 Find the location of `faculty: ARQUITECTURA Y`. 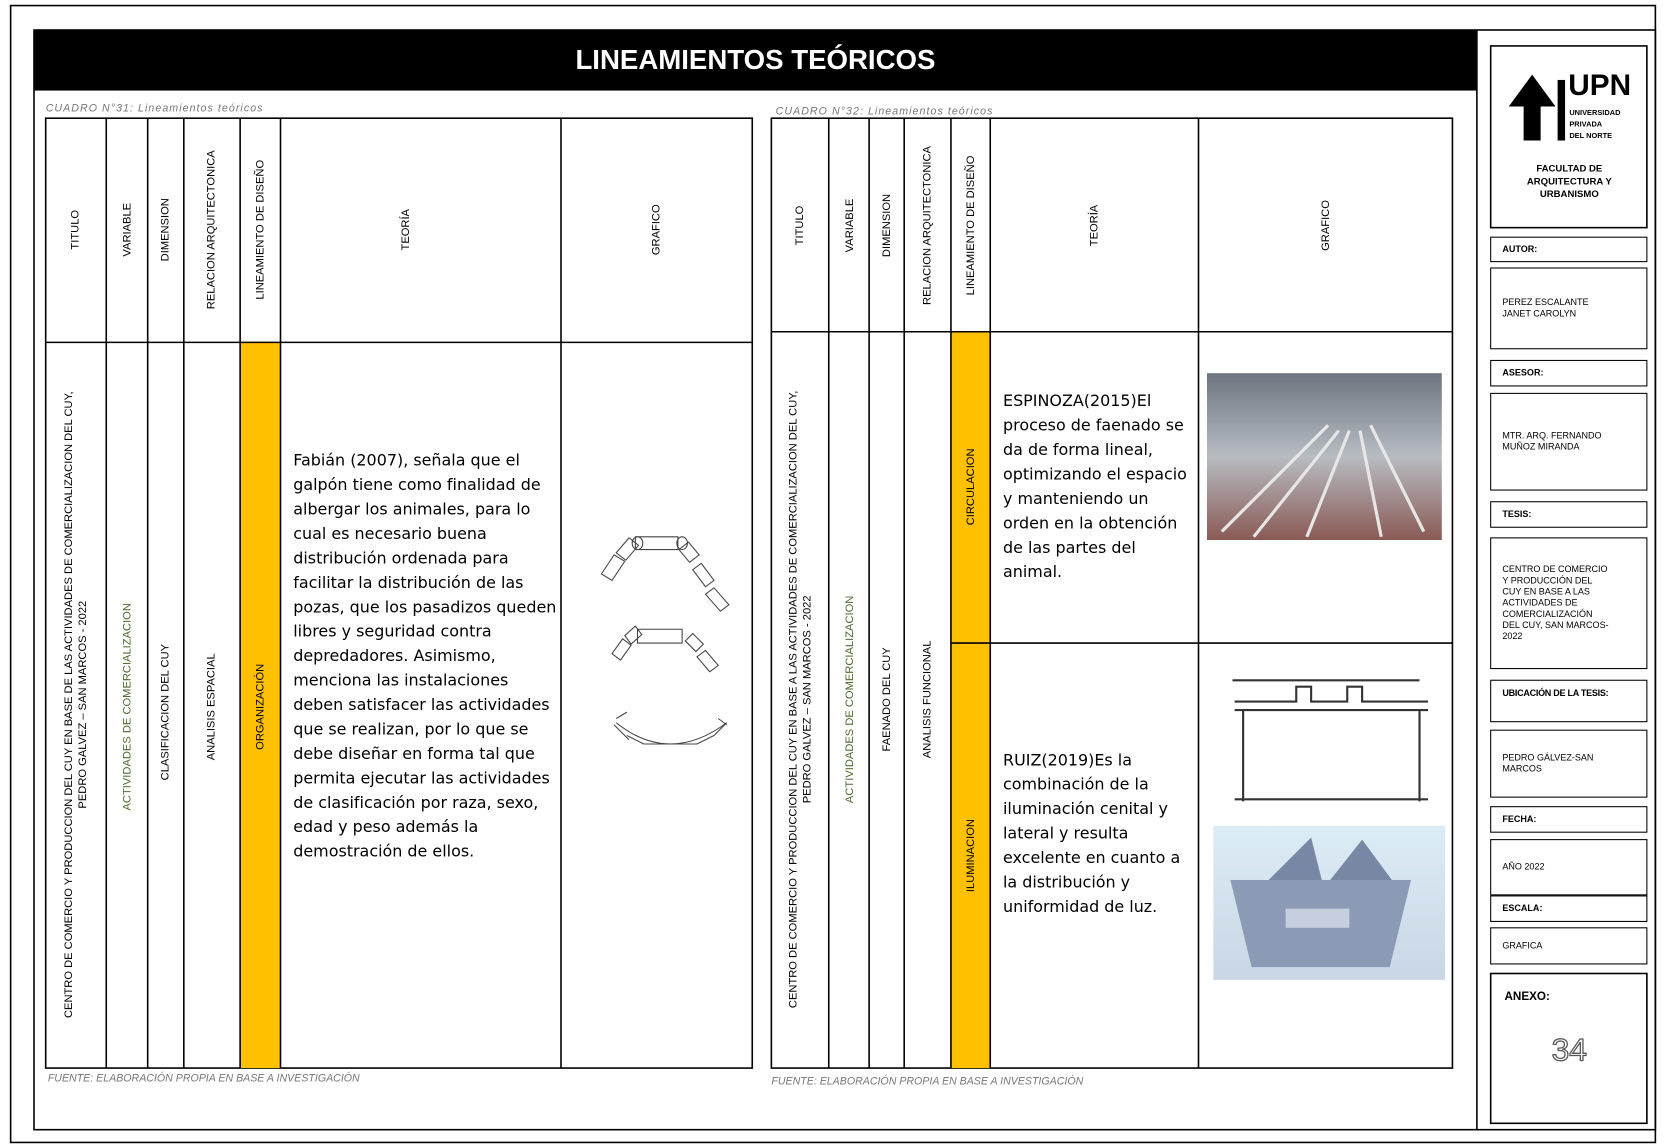

faculty: ARQUITECTURA Y is located at coordinates (1569, 181).